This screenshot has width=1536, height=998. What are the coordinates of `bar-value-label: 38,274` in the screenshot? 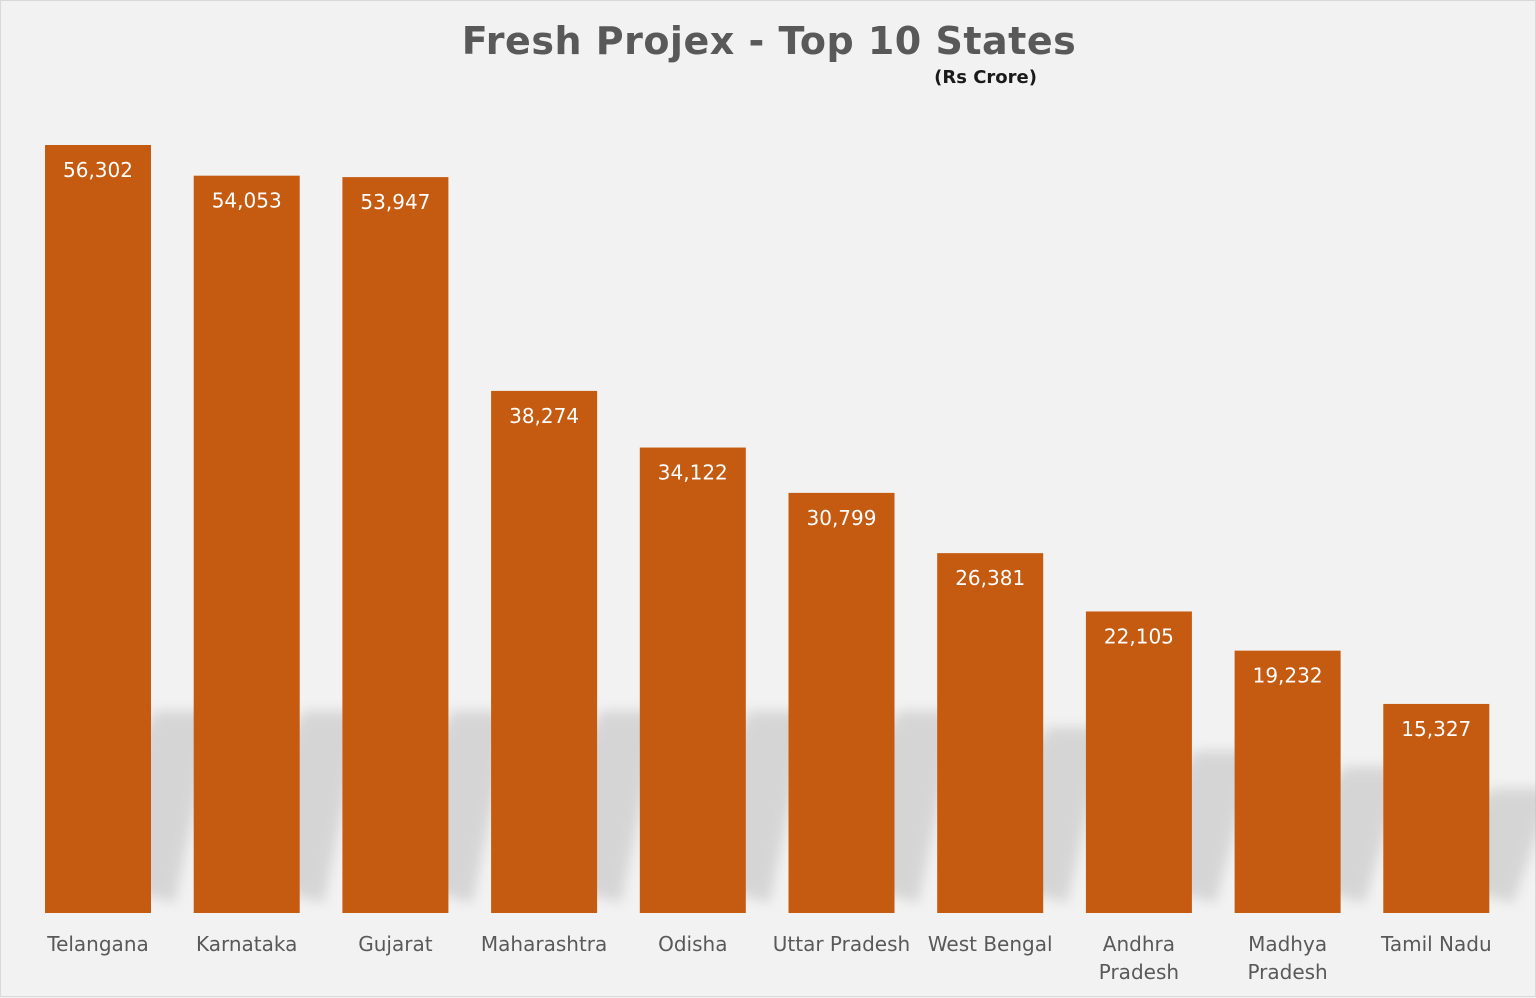 It's located at (544, 416).